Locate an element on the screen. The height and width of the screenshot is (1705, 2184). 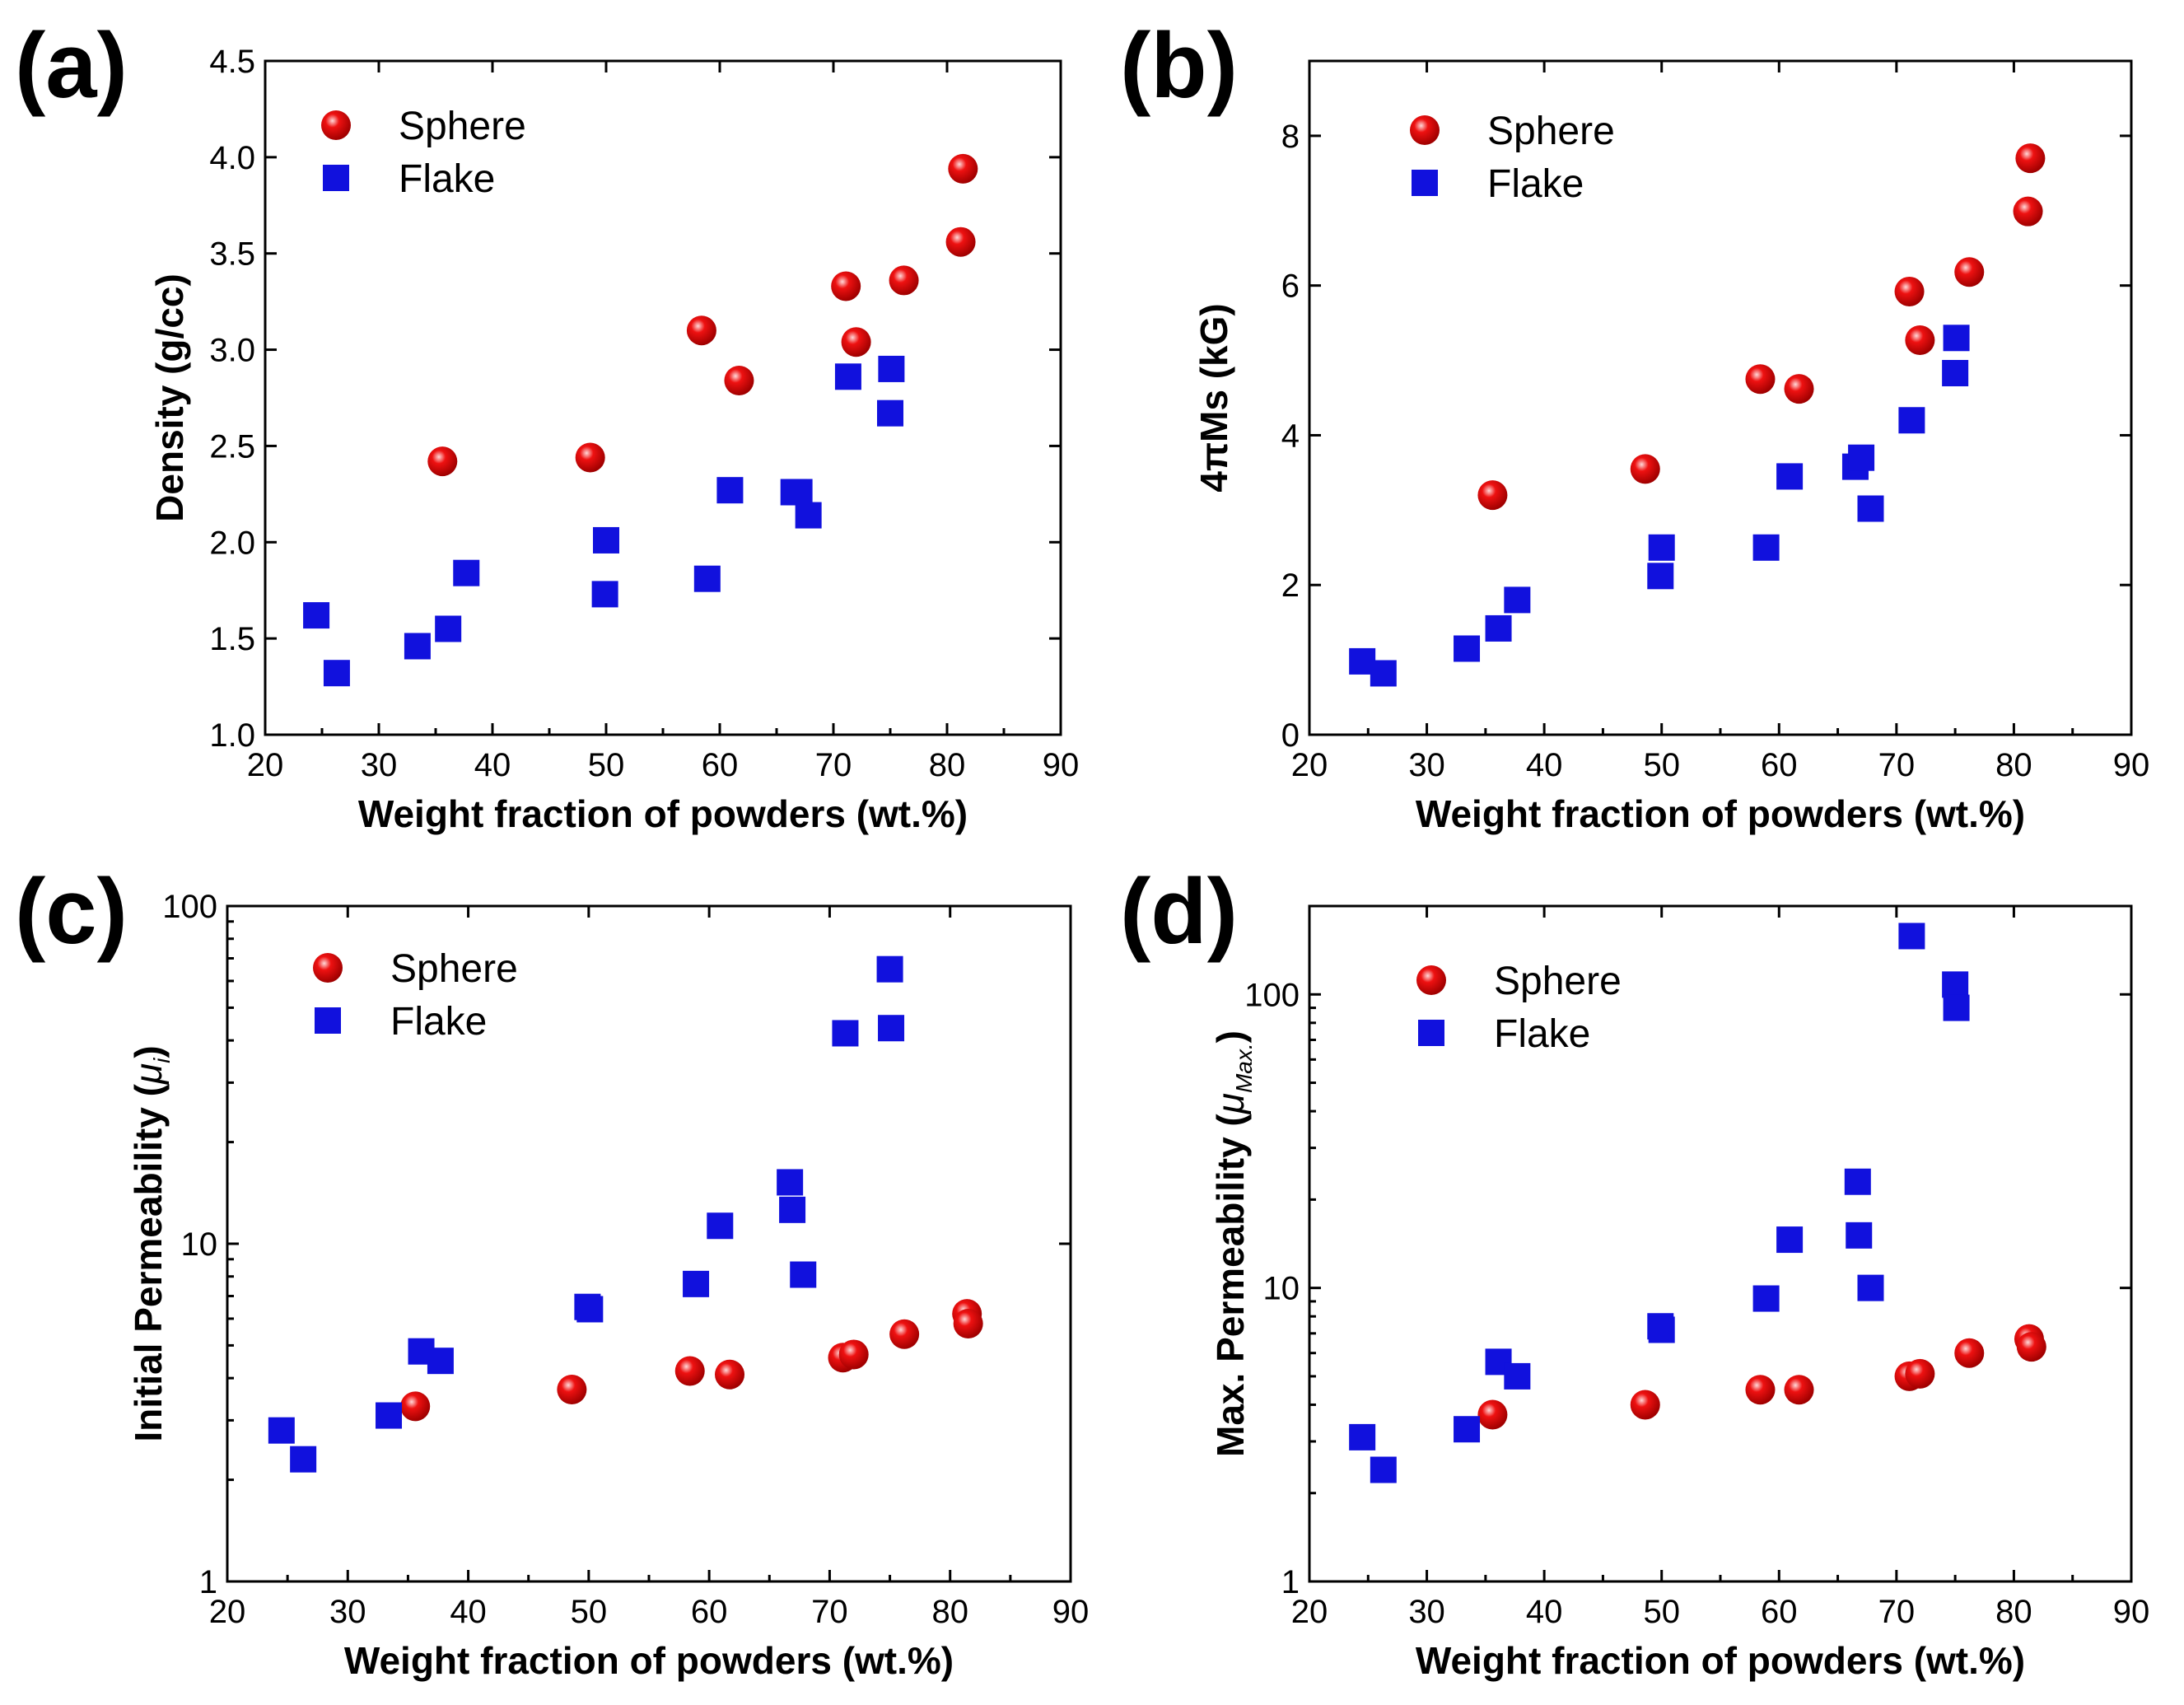
y-tick-label: 4.0 is located at coordinates (232, 158).